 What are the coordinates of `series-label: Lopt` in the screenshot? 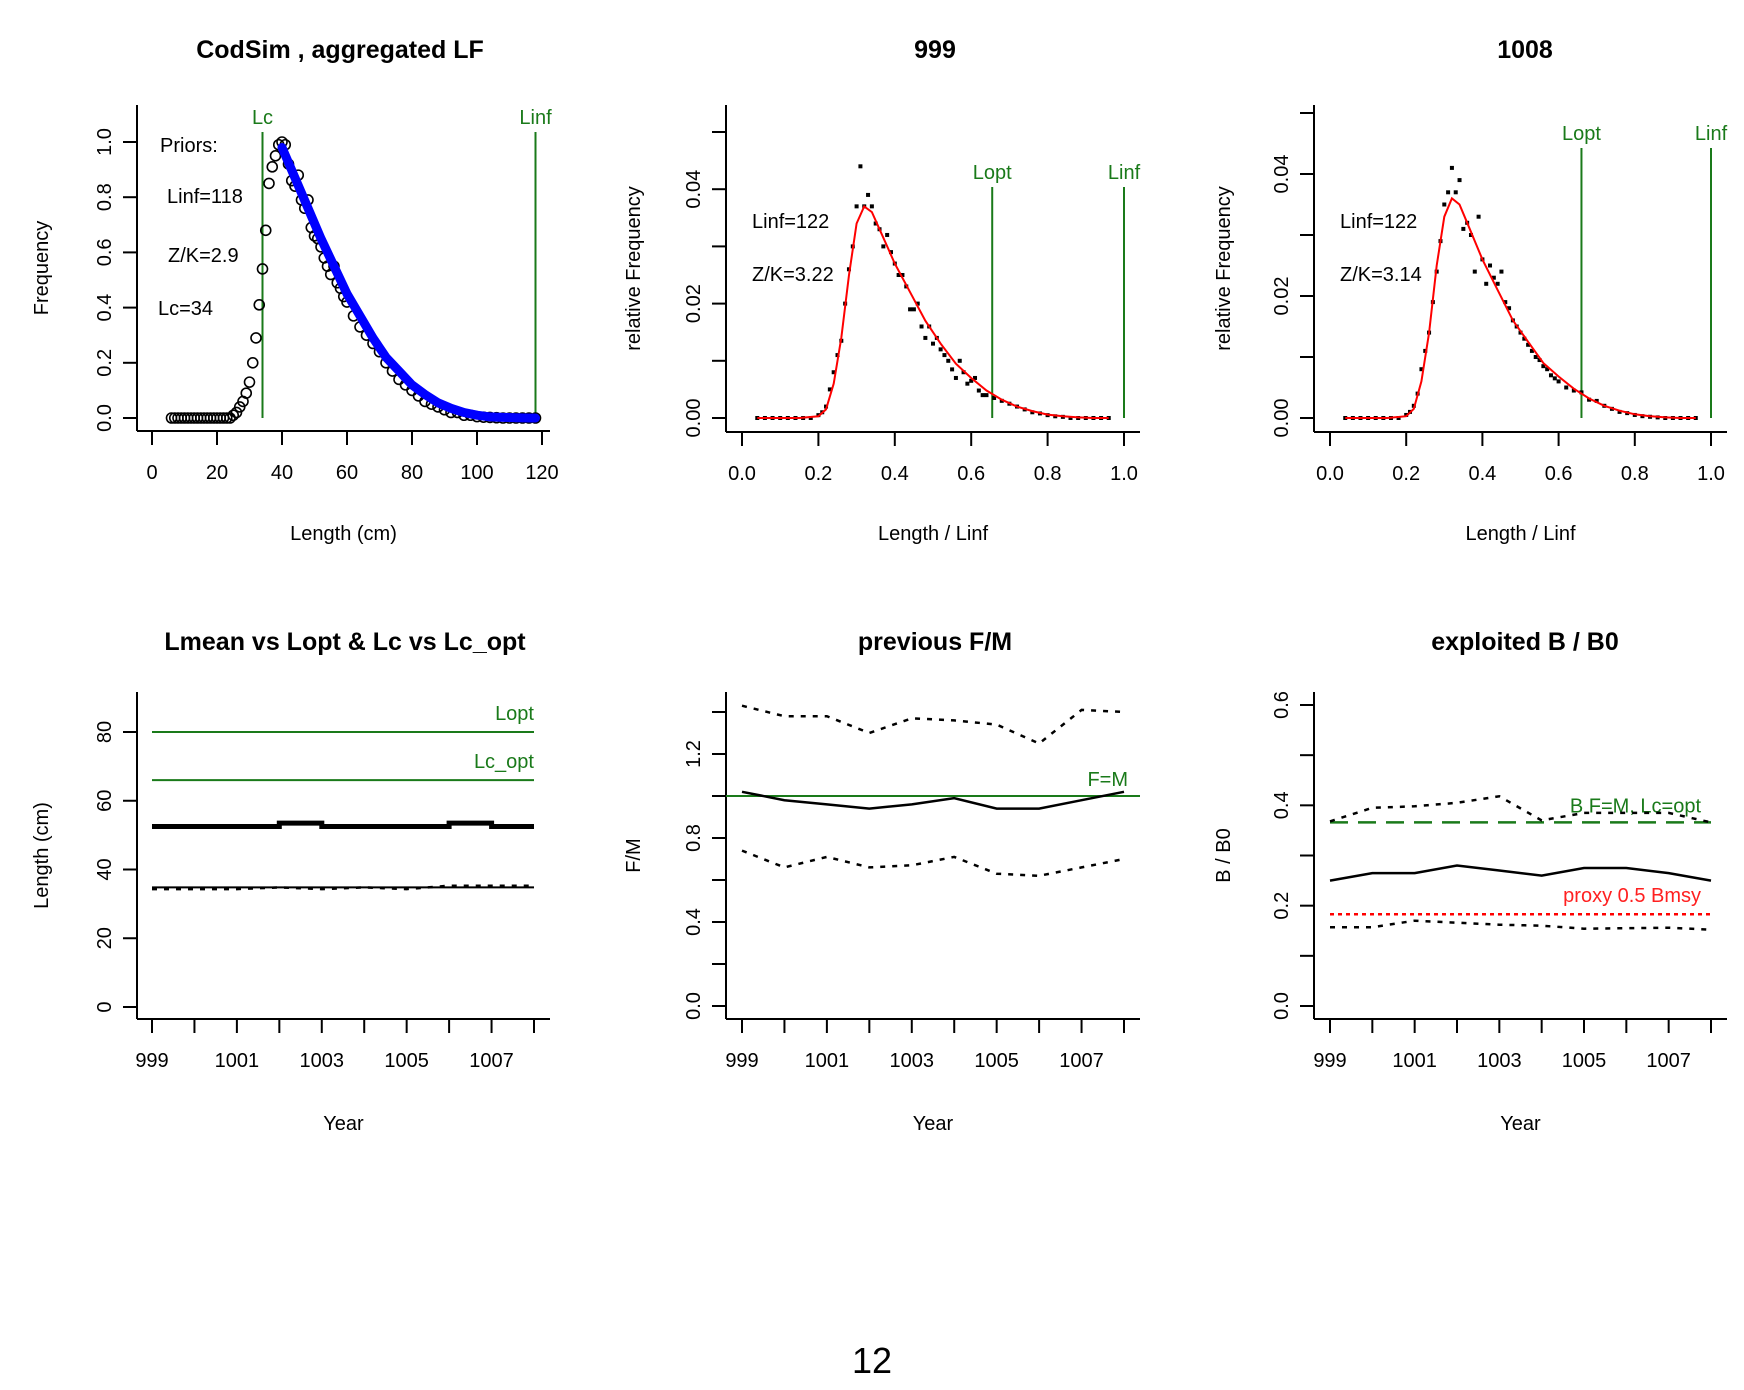 It's located at (514, 714).